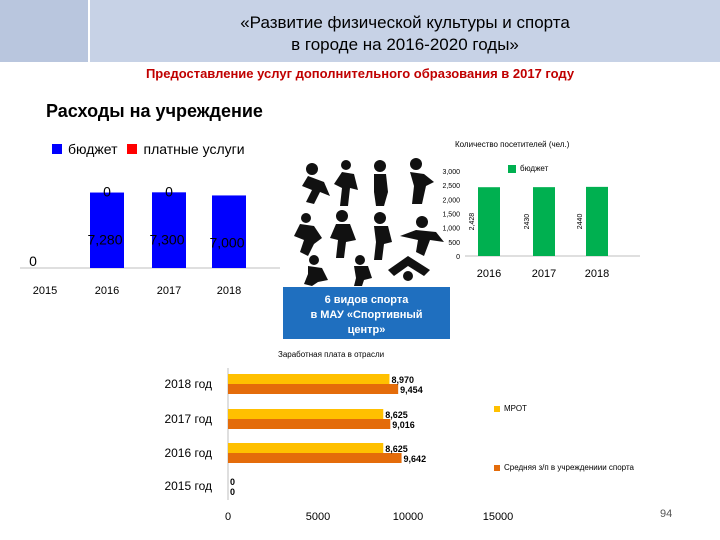 The width and height of the screenshot is (720, 540). What do you see at coordinates (451, 200) in the screenshot?
I see `chart2-ytick-label: 2,000` at bounding box center [451, 200].